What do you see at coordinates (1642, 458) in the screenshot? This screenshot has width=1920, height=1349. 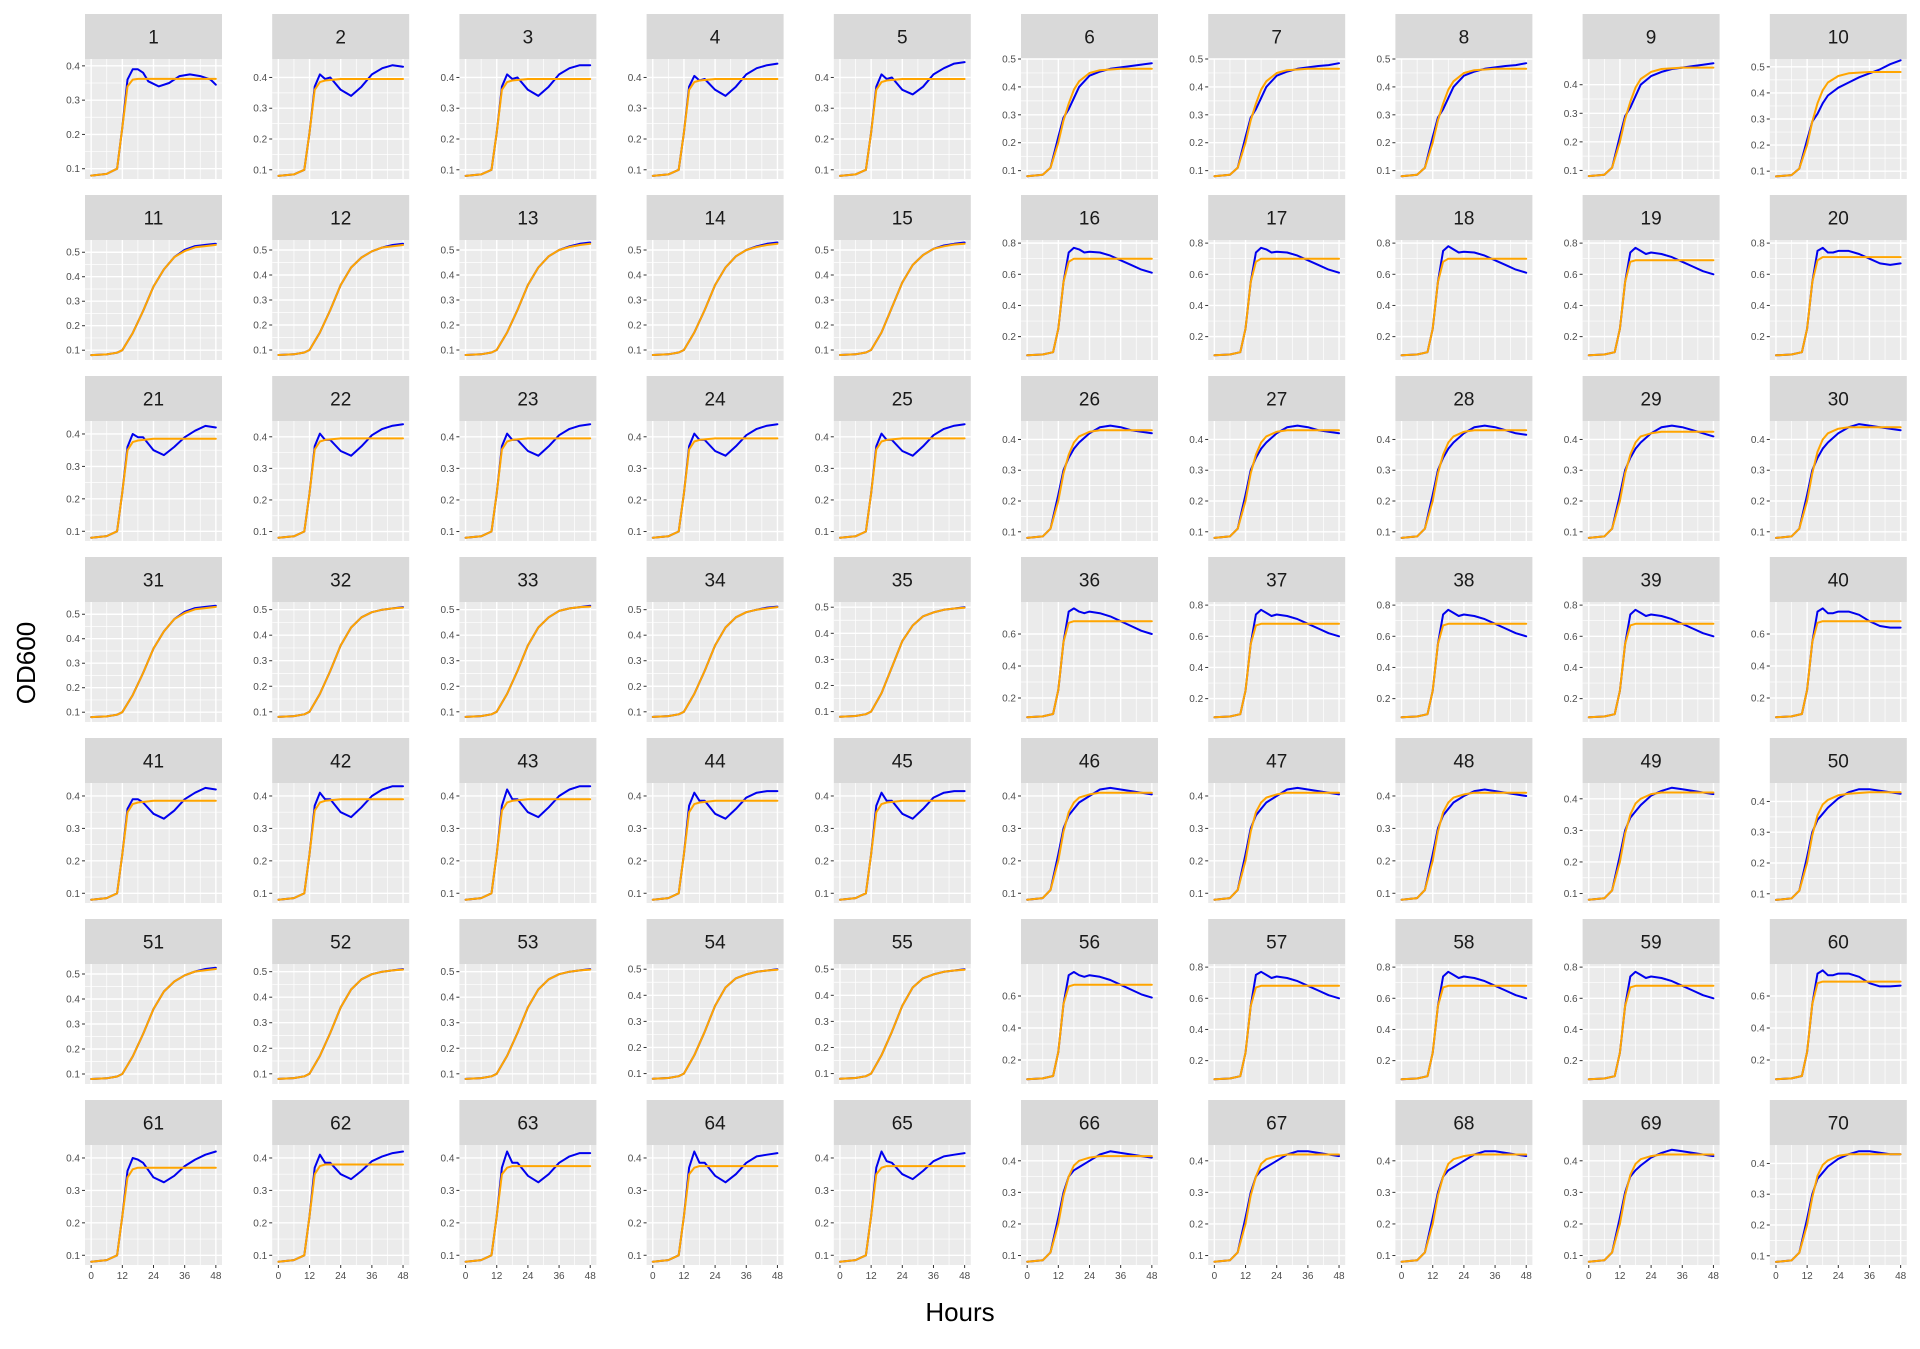 I see `facet-panel: 29 0.1 0.2 0.3 0.4` at bounding box center [1642, 458].